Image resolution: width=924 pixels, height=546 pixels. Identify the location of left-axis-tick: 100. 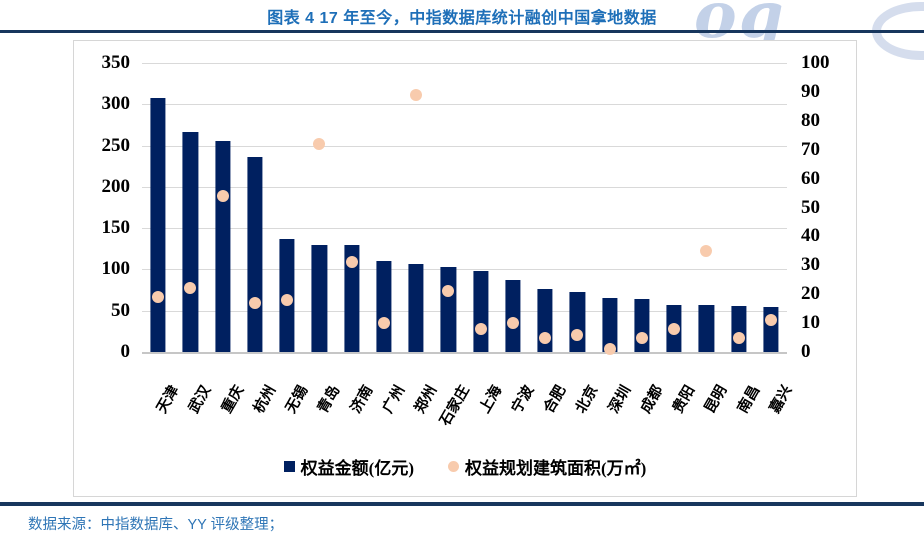
(116, 269).